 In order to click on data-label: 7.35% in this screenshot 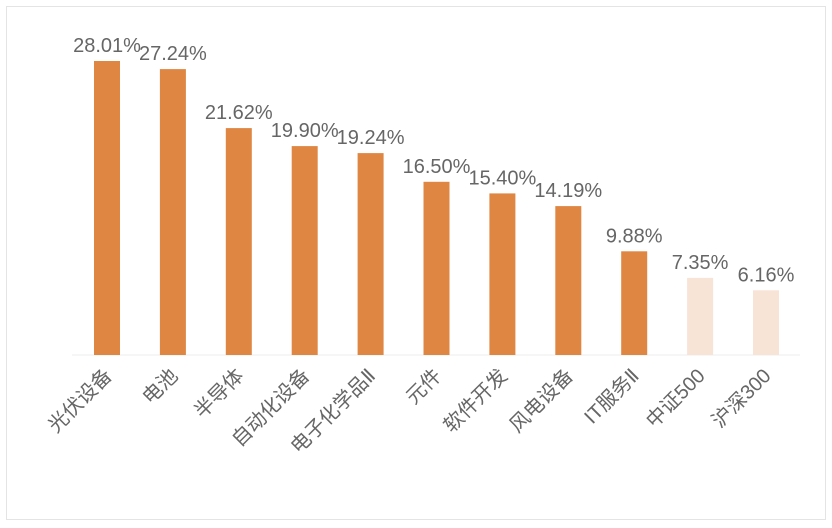, I will do `click(700, 263)`.